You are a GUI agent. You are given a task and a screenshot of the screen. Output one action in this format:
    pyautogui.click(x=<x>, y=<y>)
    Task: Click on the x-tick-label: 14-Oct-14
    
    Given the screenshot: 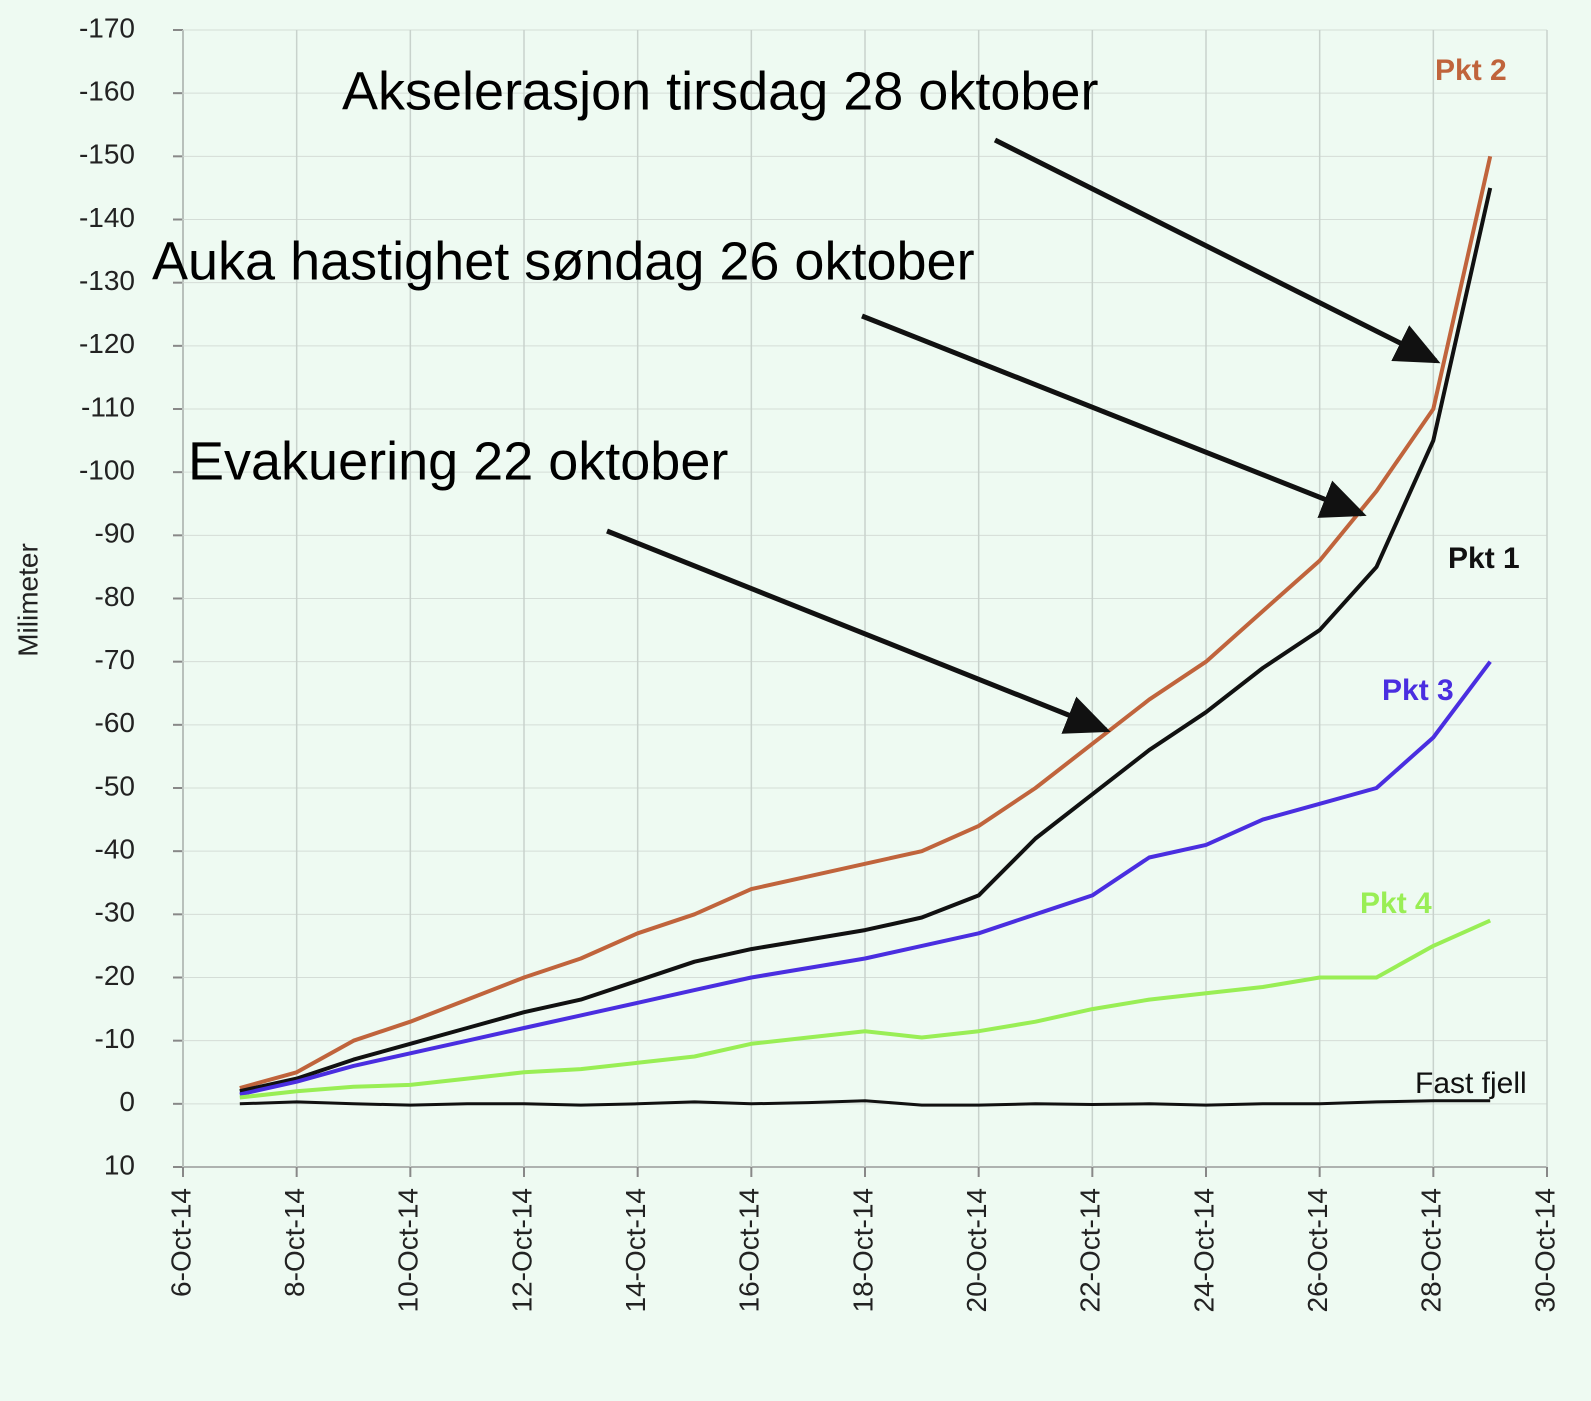 What is the action you would take?
    pyautogui.click(x=635, y=1250)
    